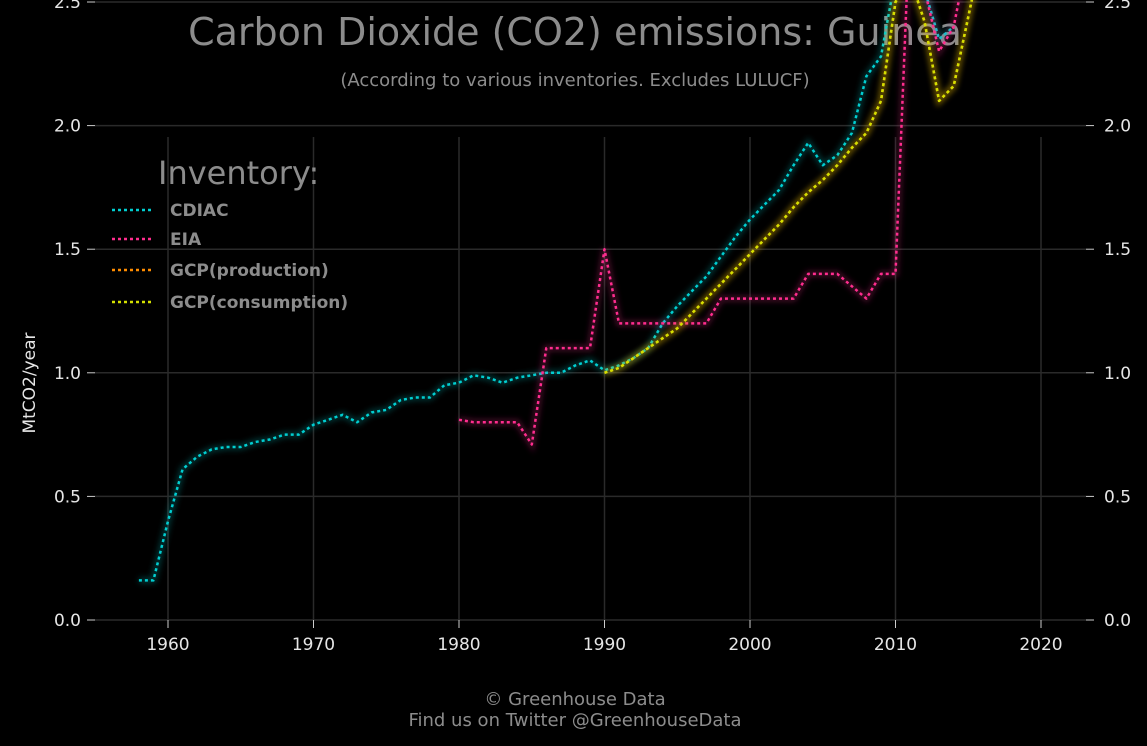 The width and height of the screenshot is (1147, 746). Describe the element at coordinates (67, 6) in the screenshot. I see `y-tick-label-left: 2.5` at that location.